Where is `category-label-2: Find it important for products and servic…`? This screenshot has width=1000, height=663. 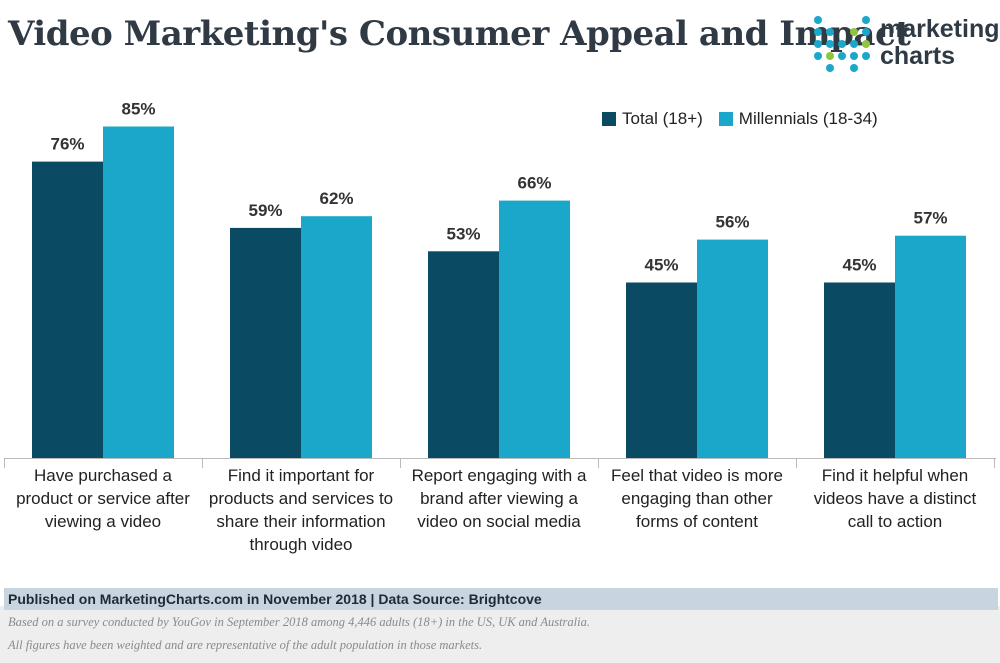 category-label-2: Find it important for products and servic… is located at coordinates (301, 510).